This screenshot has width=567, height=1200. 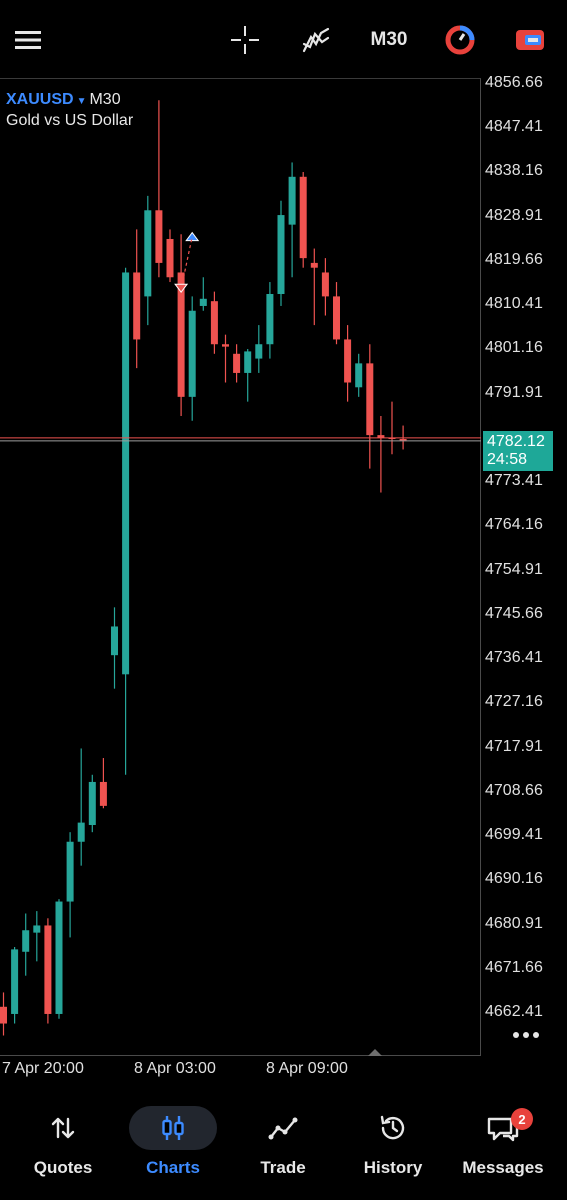 I want to click on buy-marker-icon, so click(x=192, y=236).